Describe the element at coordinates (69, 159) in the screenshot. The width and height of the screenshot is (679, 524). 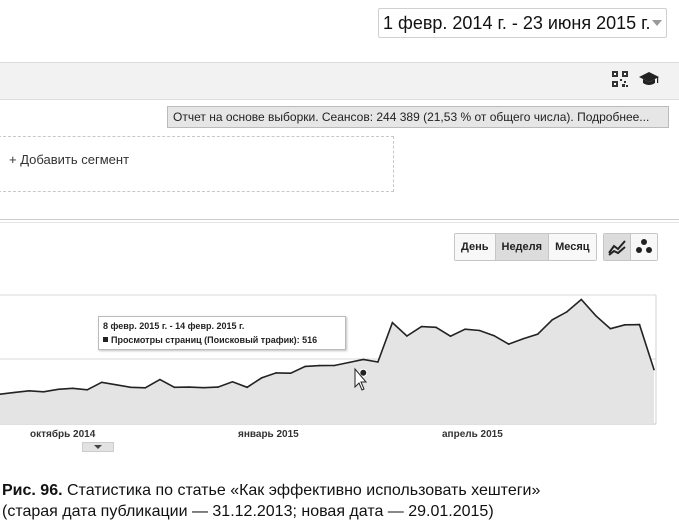
I see `add-segment-link: + Добавить сегмент` at that location.